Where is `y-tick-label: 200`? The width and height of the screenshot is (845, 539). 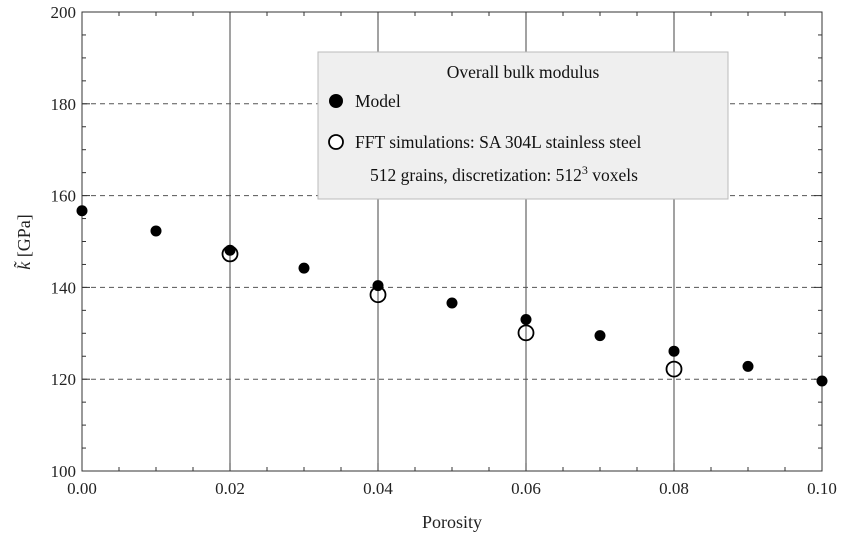
y-tick-label: 200 is located at coordinates (64, 12).